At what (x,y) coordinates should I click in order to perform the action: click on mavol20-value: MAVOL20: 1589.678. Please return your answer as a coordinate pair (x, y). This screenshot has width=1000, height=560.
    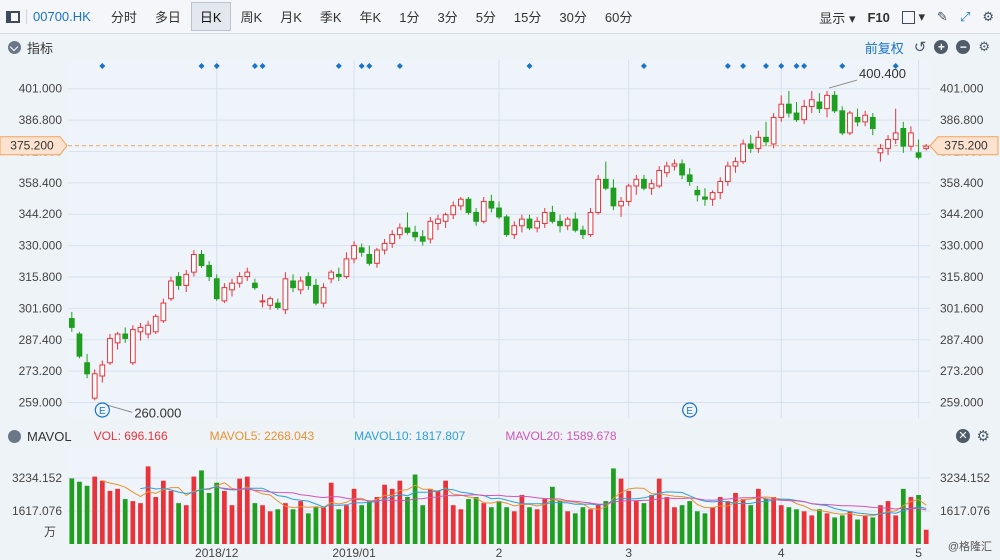
    Looking at the image, I should click on (561, 436).